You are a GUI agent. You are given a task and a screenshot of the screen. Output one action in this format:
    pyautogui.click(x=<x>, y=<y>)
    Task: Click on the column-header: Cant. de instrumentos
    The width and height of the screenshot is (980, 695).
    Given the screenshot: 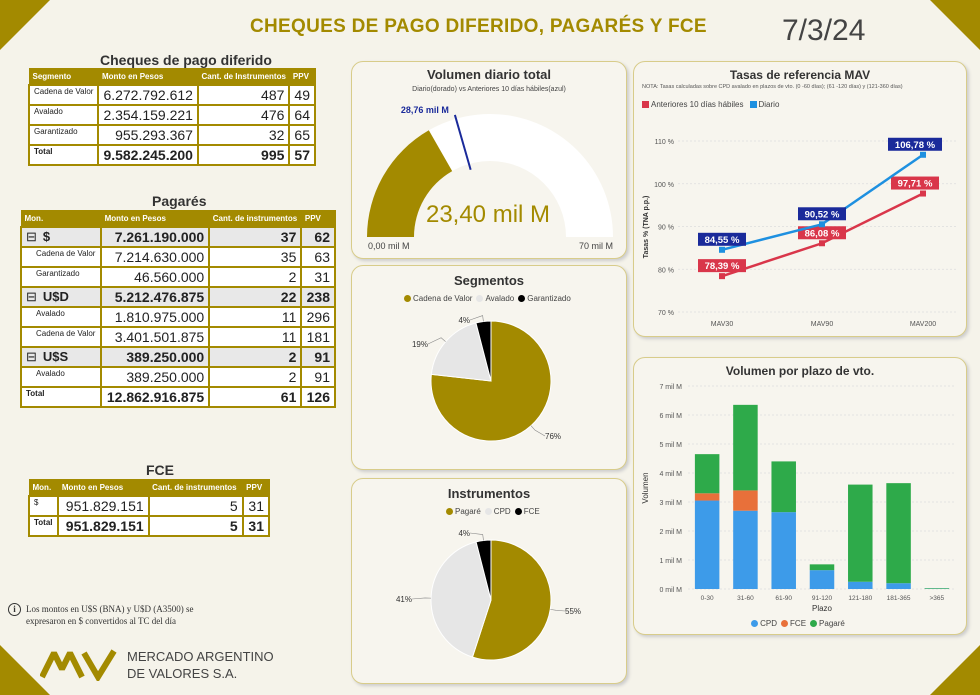 What is the action you would take?
    pyautogui.click(x=196, y=488)
    